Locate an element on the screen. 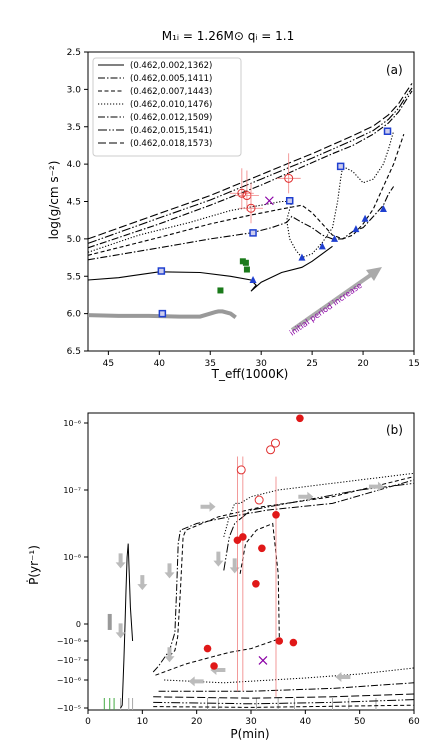  panel-a-xtick-label: 45 is located at coordinates (108, 364).